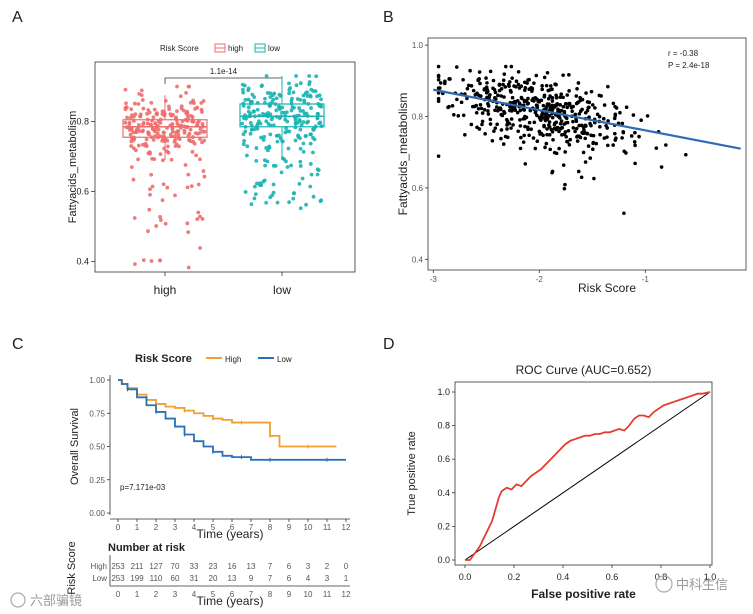  I want to click on legend-item-low: low, so click(274, 48).